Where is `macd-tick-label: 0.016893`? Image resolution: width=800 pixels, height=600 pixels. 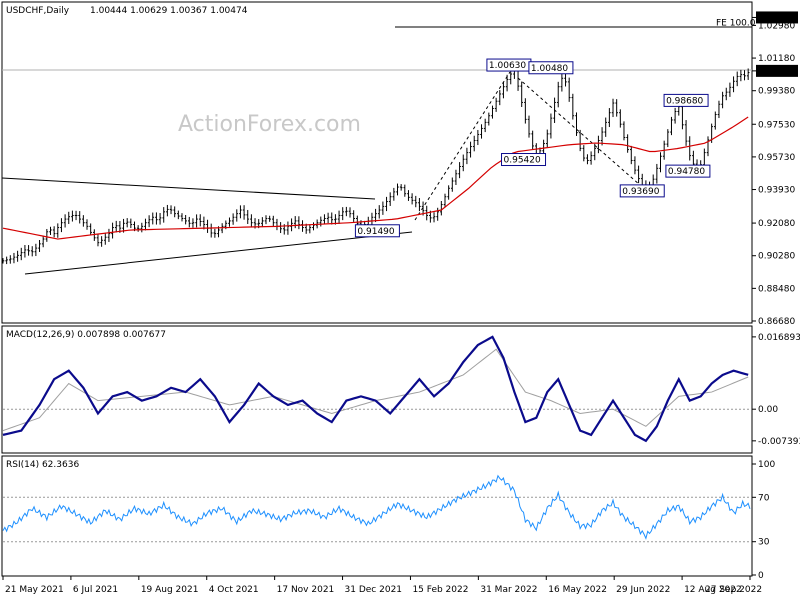 macd-tick-label: 0.016893 is located at coordinates (779, 338).